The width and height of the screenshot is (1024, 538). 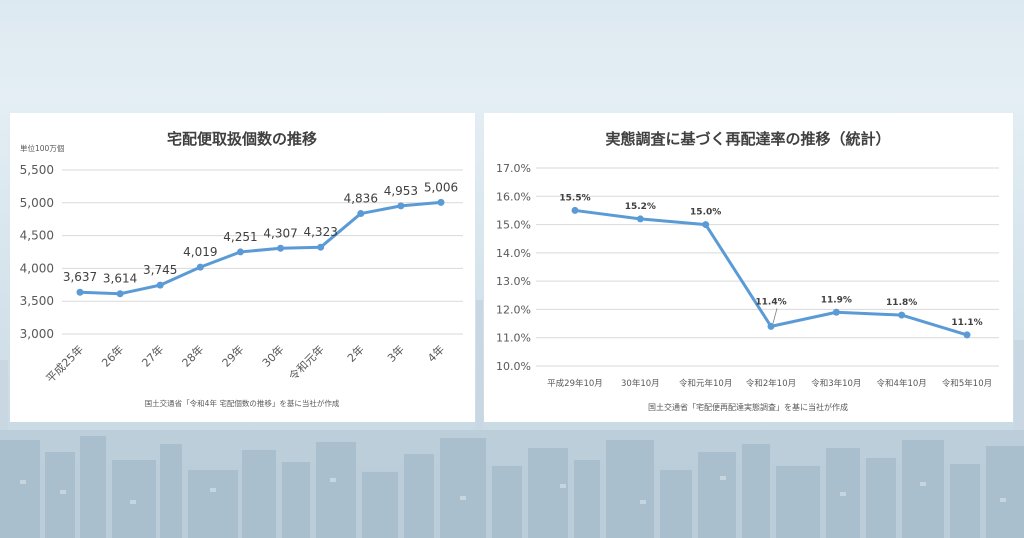 What do you see at coordinates (640, 383) in the screenshot?
I see `x-tick-label: 30年10月` at bounding box center [640, 383].